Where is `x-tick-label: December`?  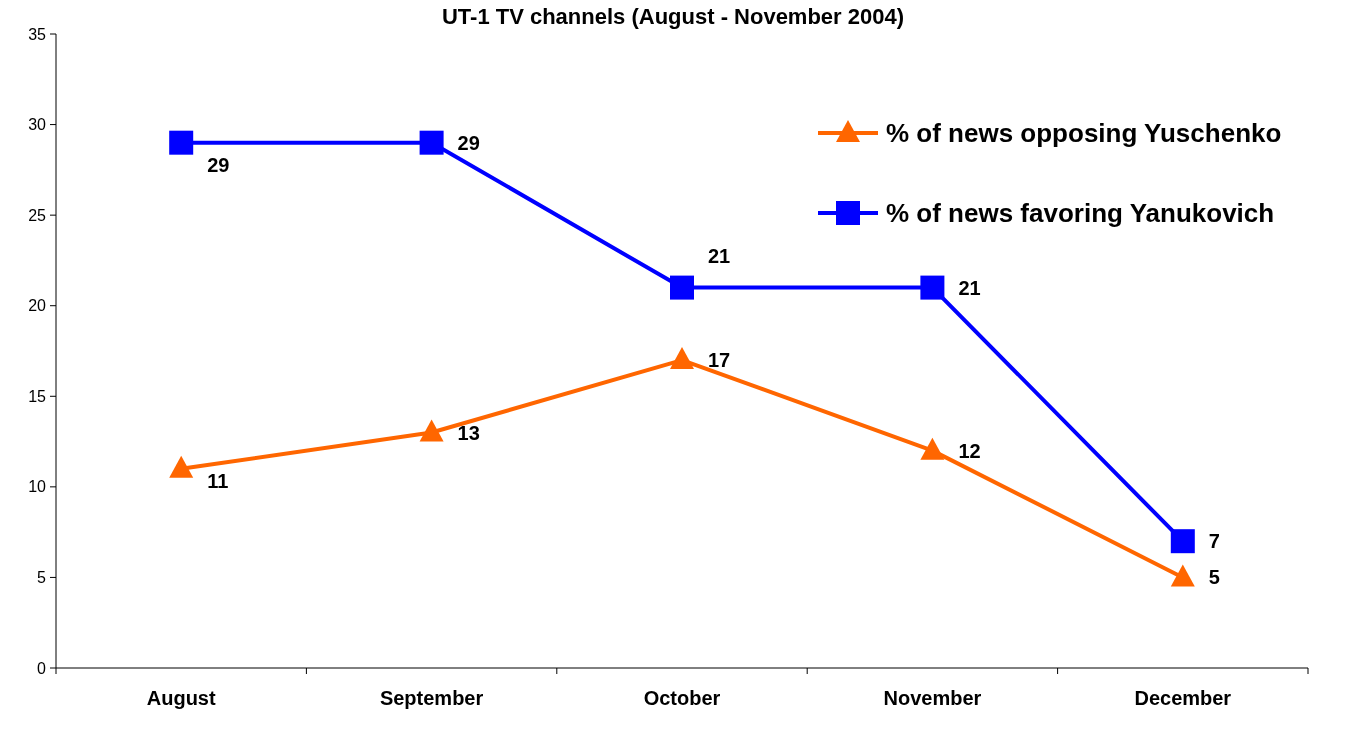 x-tick-label: December is located at coordinates (1183, 698).